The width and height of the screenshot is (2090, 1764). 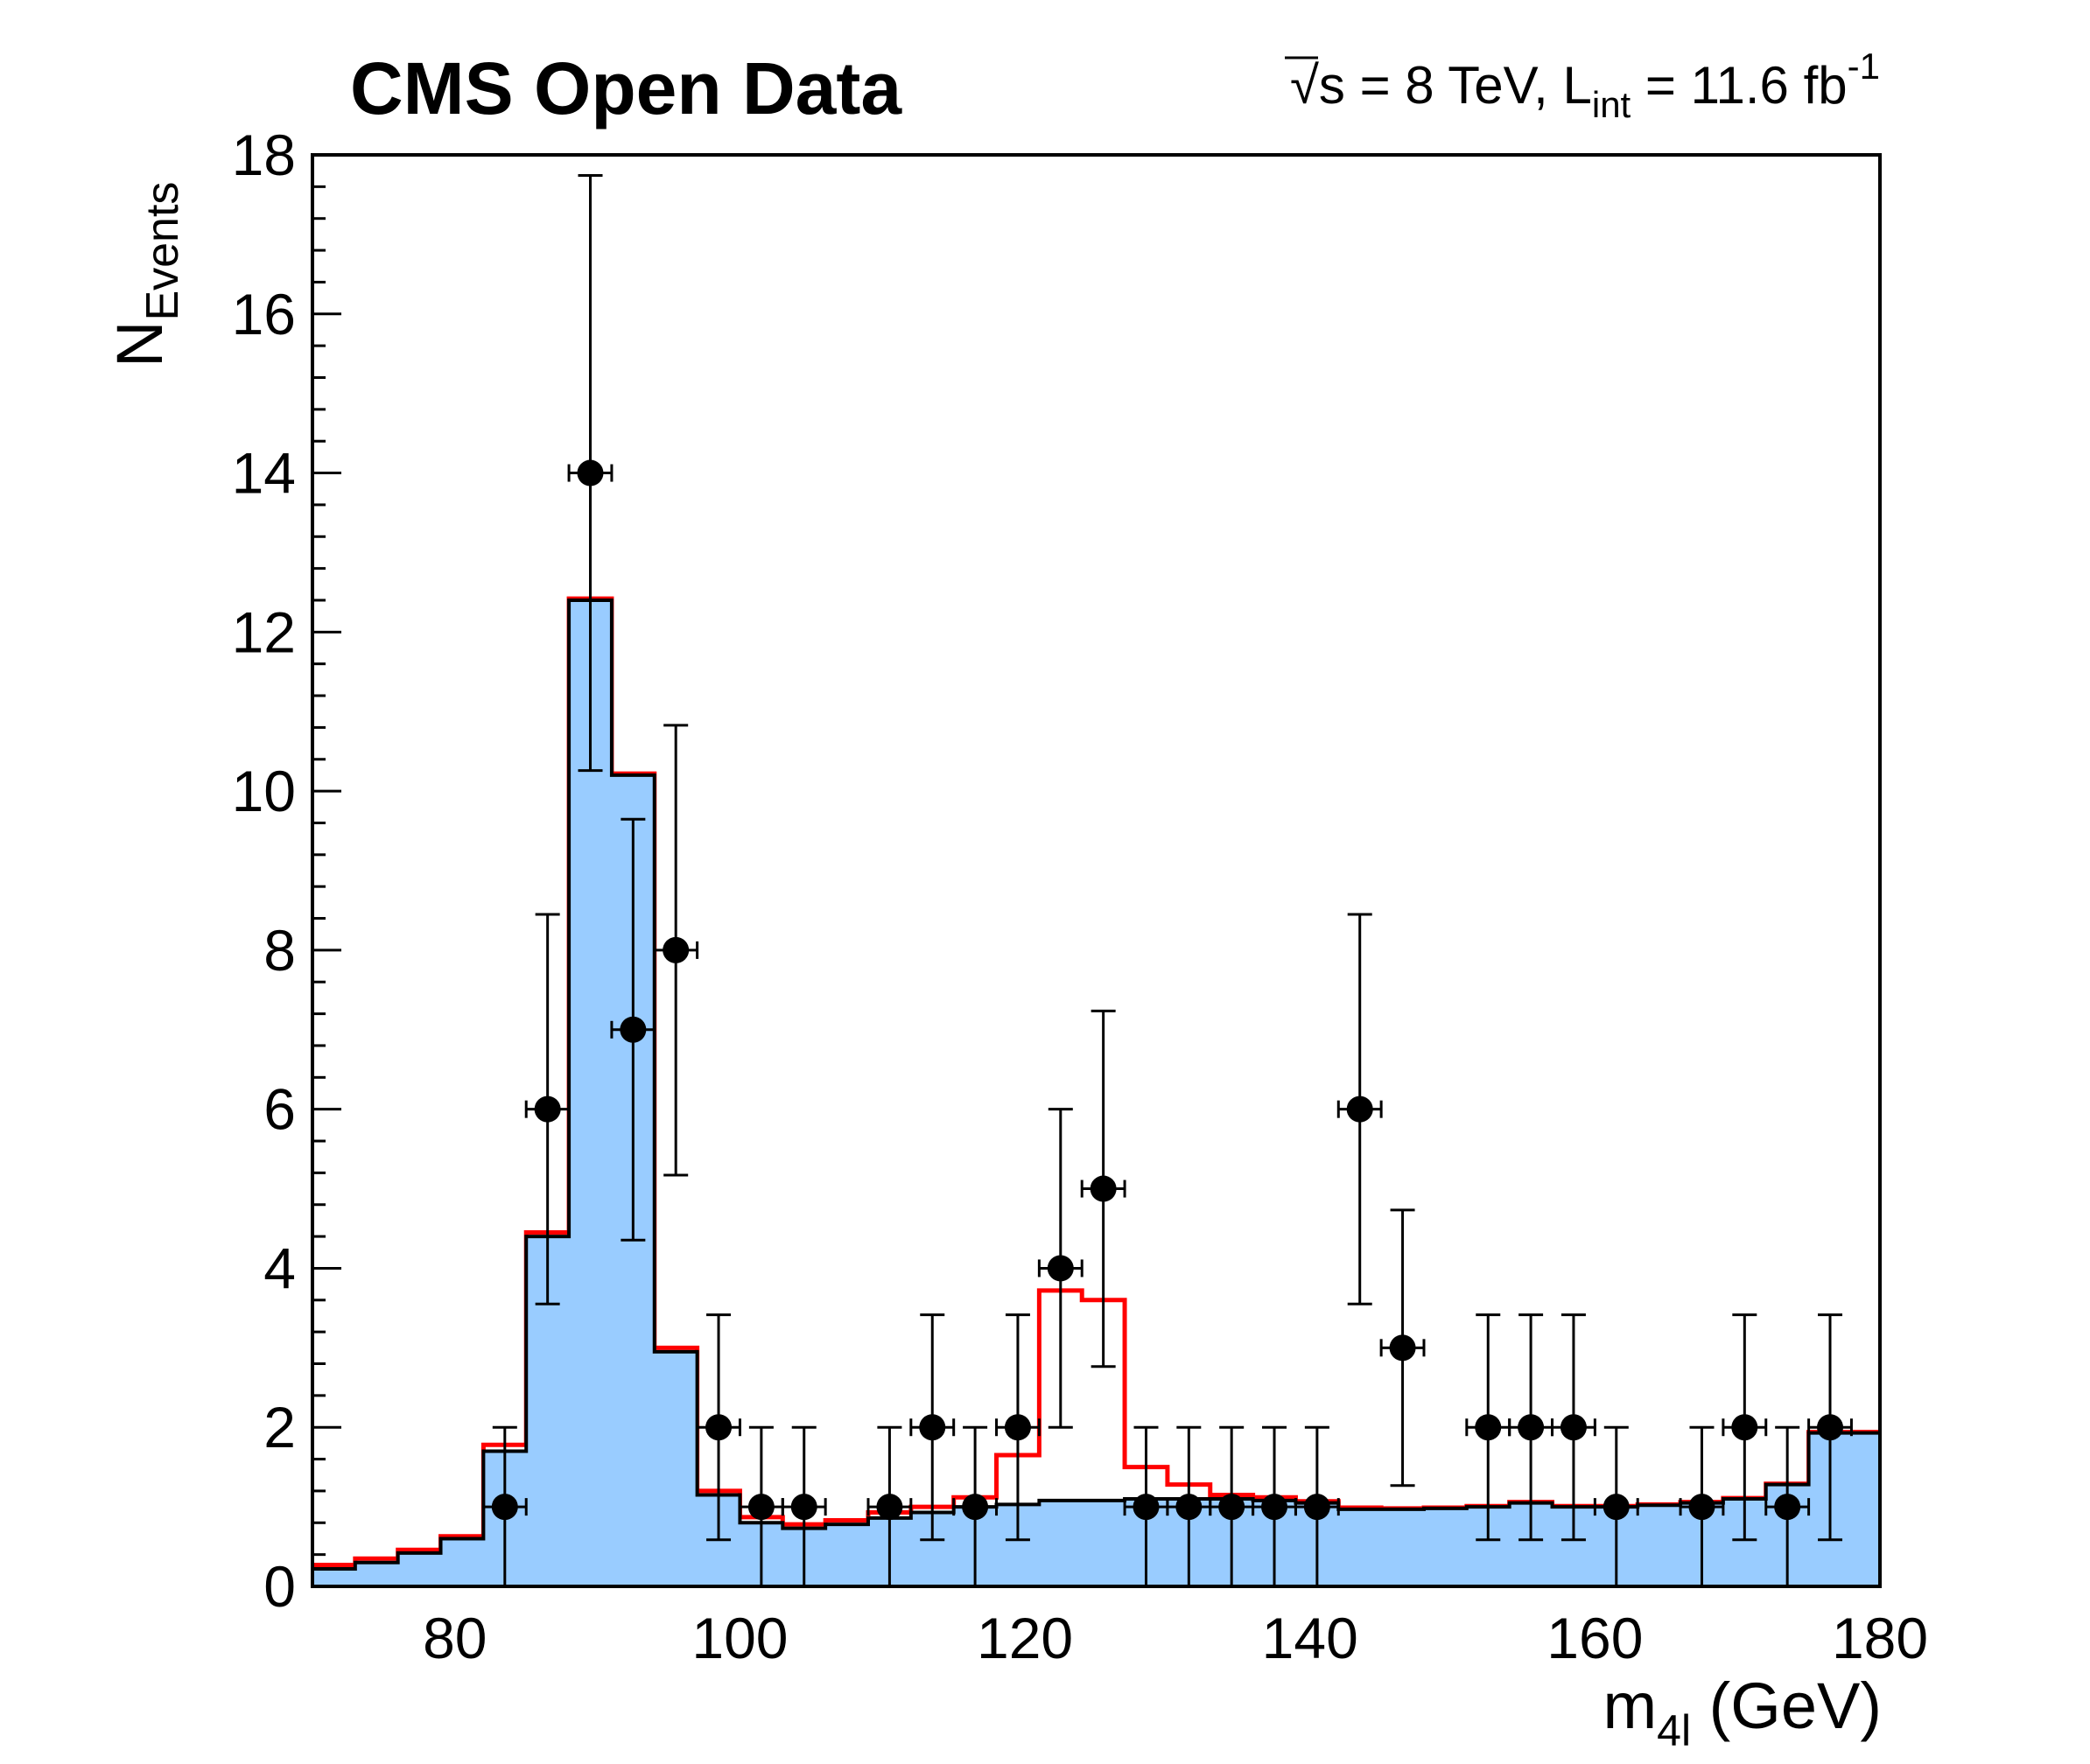 I want to click on y-axis-title: NEvents, so click(x=146, y=275).